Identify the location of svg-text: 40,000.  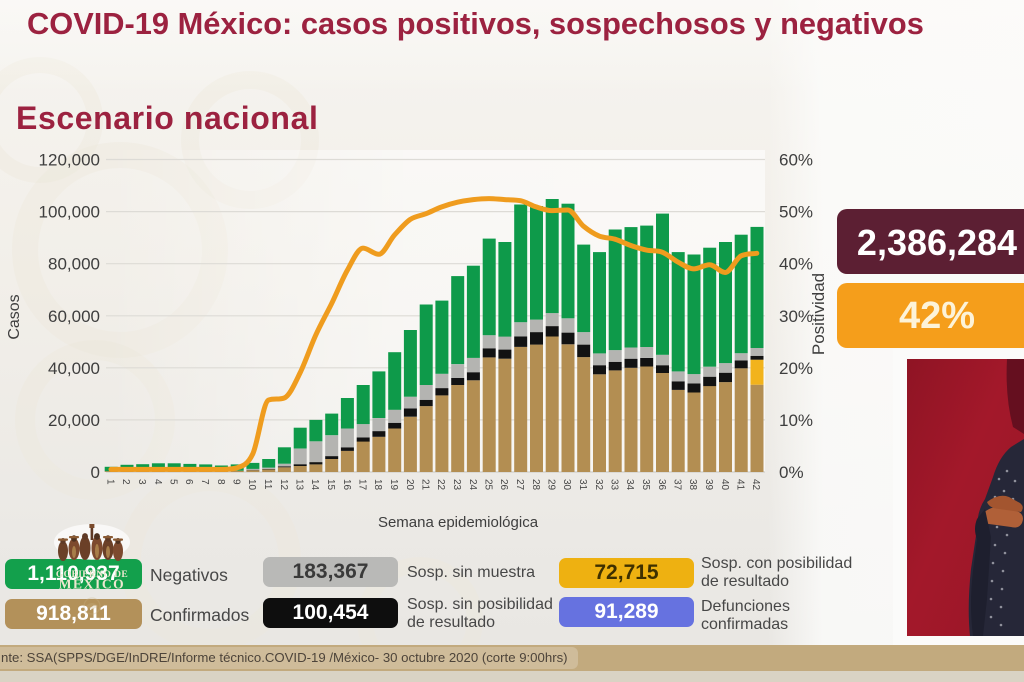
(74, 368).